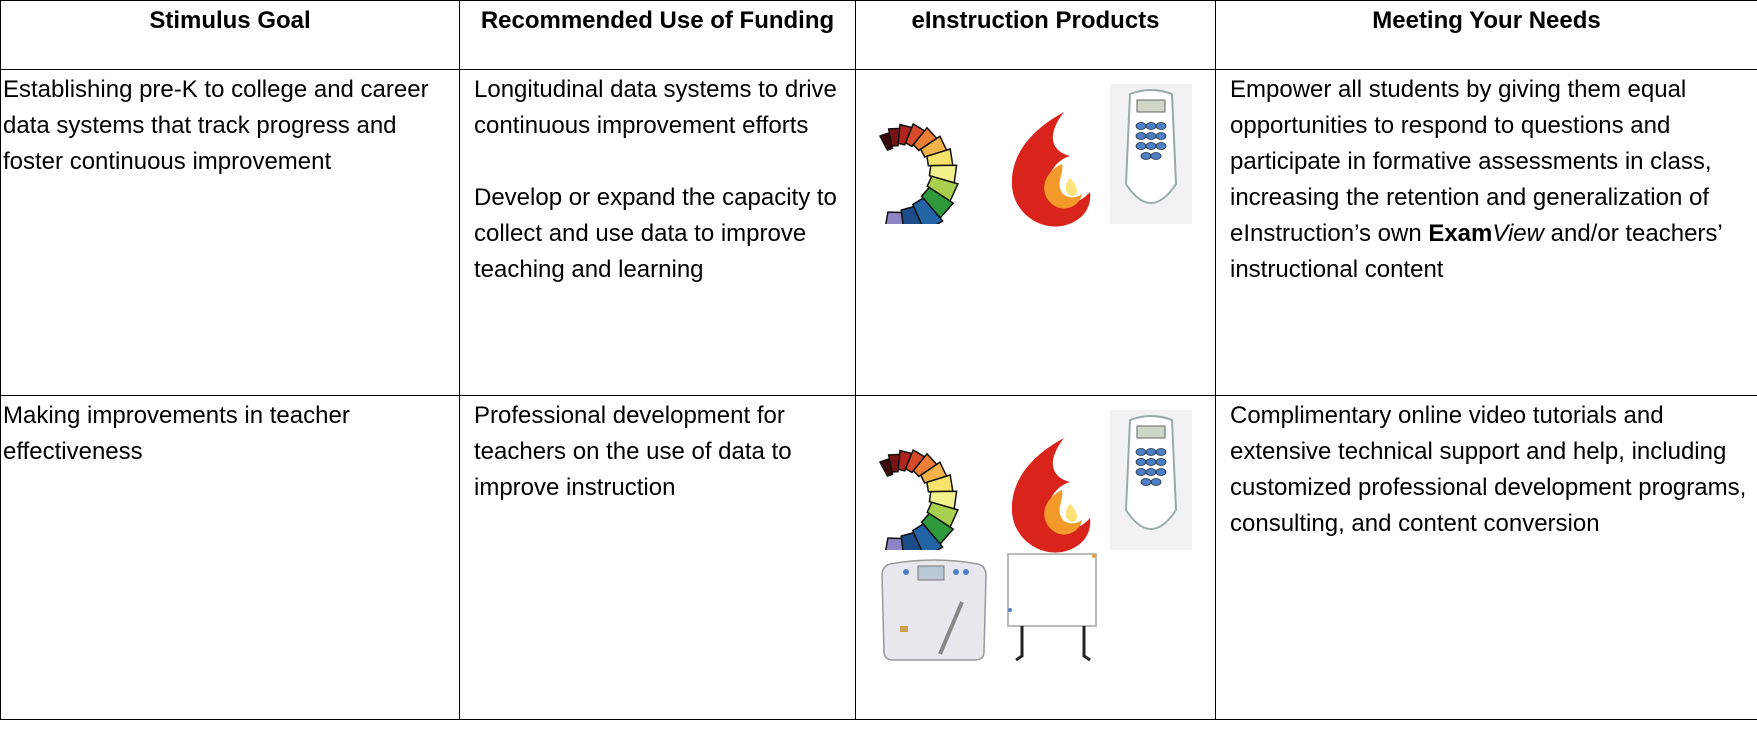 The height and width of the screenshot is (729, 1757). What do you see at coordinates (1518, 233) in the screenshot?
I see `needs-text: View` at bounding box center [1518, 233].